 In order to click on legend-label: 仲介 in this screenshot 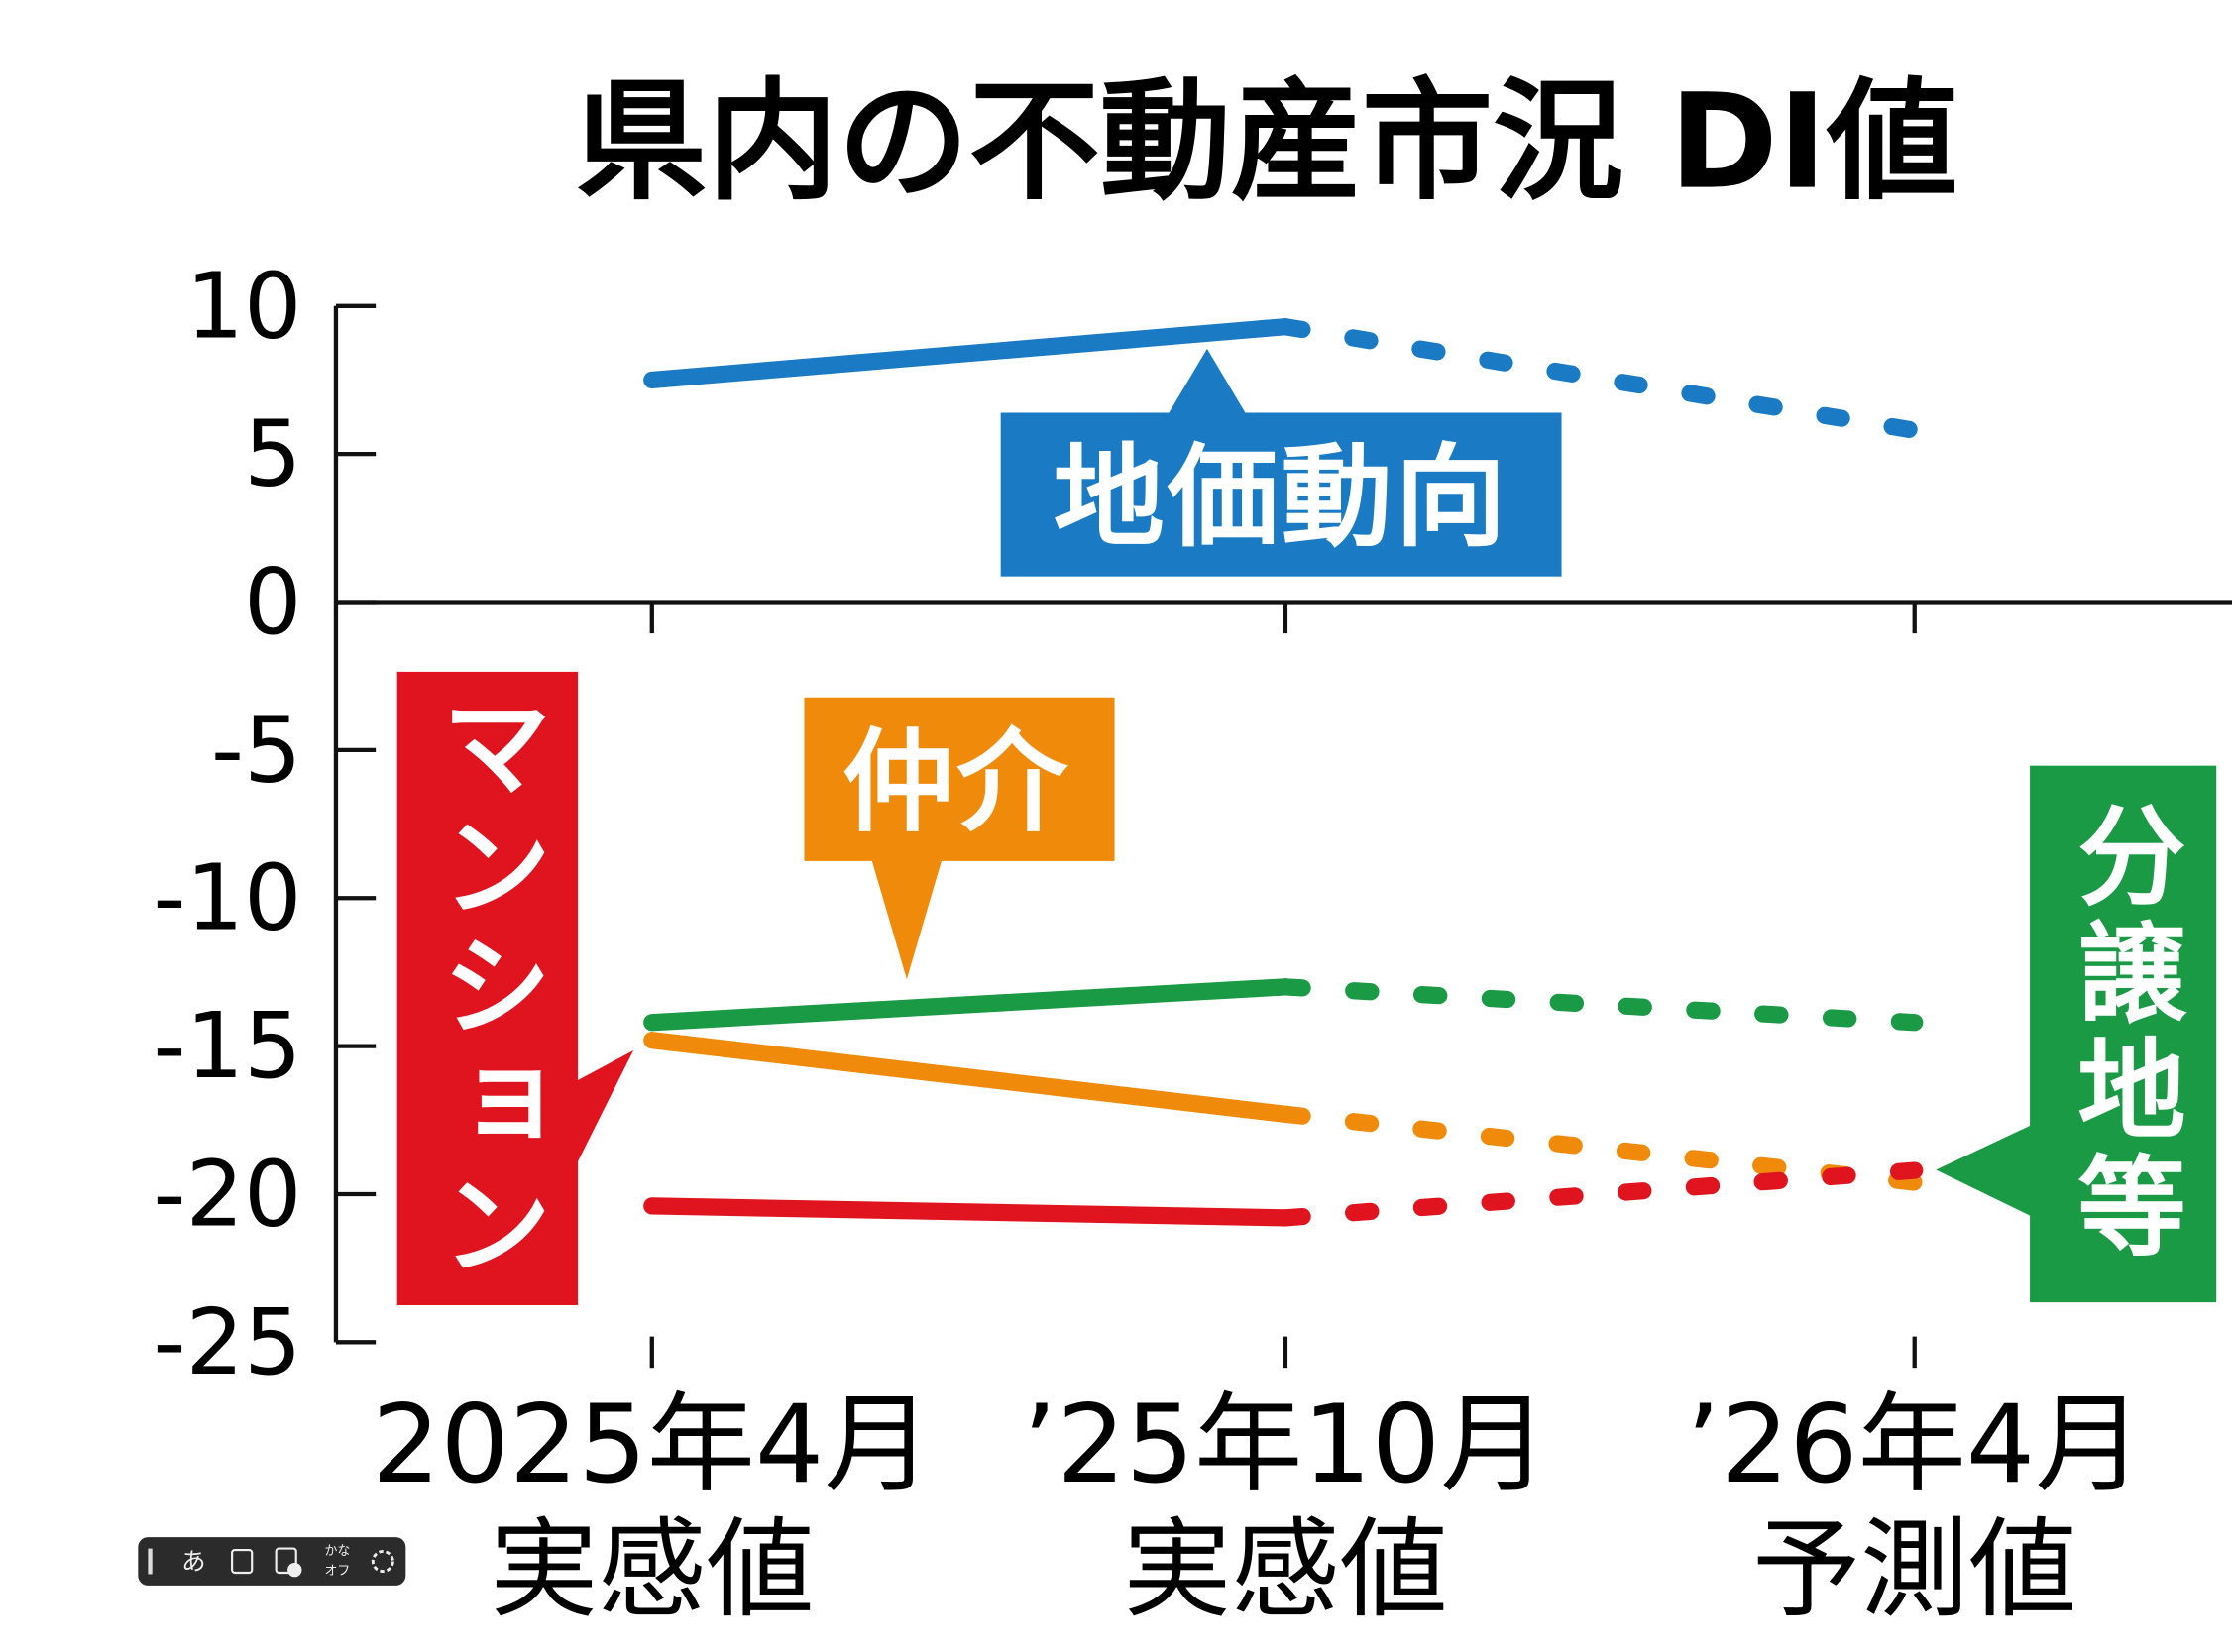, I will do `click(956, 782)`.